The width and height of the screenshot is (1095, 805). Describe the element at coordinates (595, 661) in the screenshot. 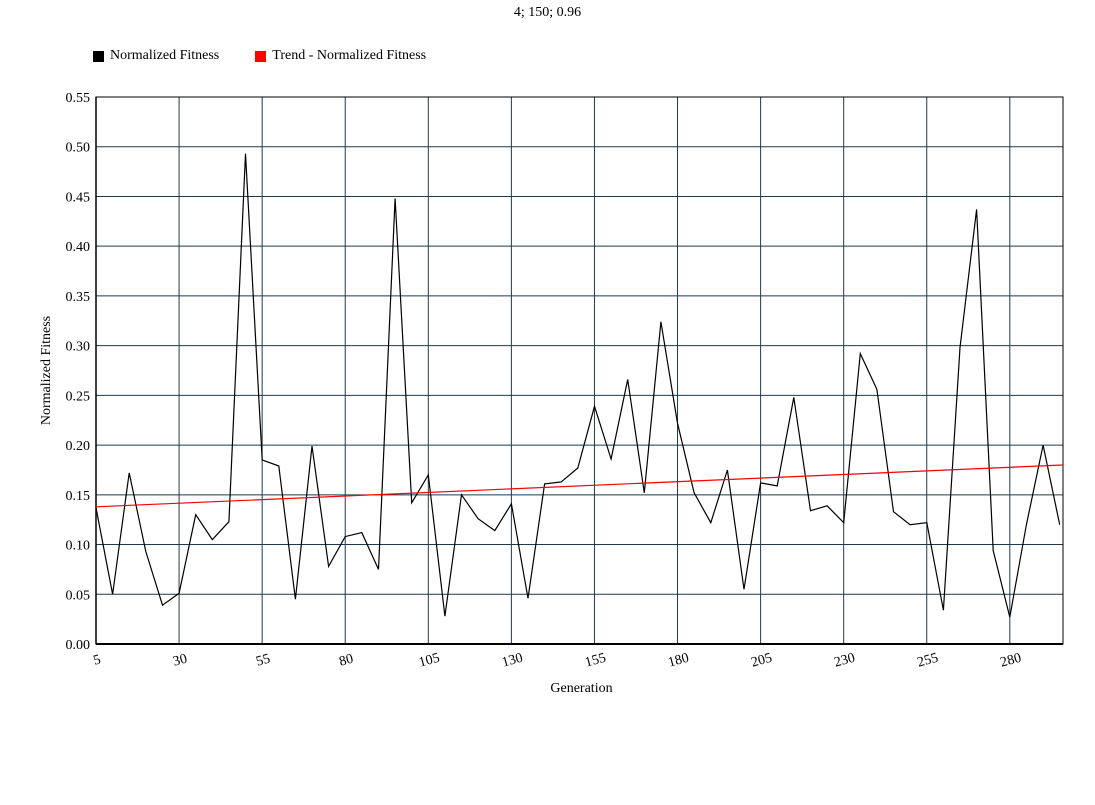

I see `x-tick-label: 155` at that location.